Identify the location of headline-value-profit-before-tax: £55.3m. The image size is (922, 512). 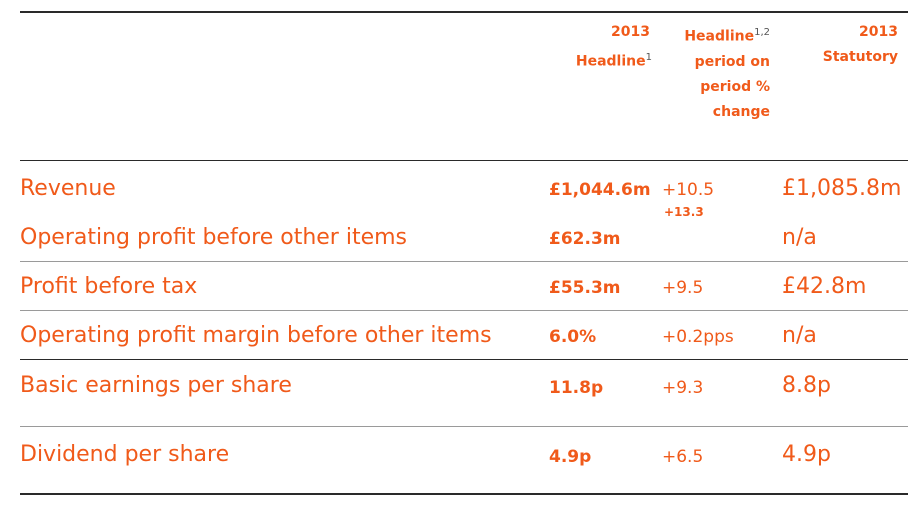
(585, 288).